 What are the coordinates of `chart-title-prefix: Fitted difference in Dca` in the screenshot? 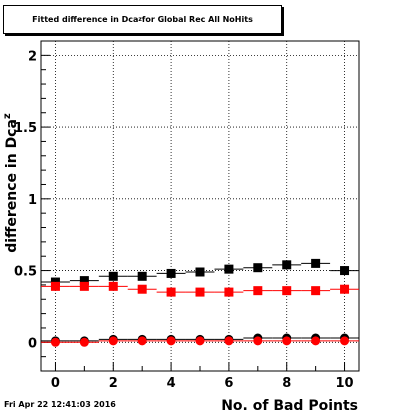 It's located at (85, 19).